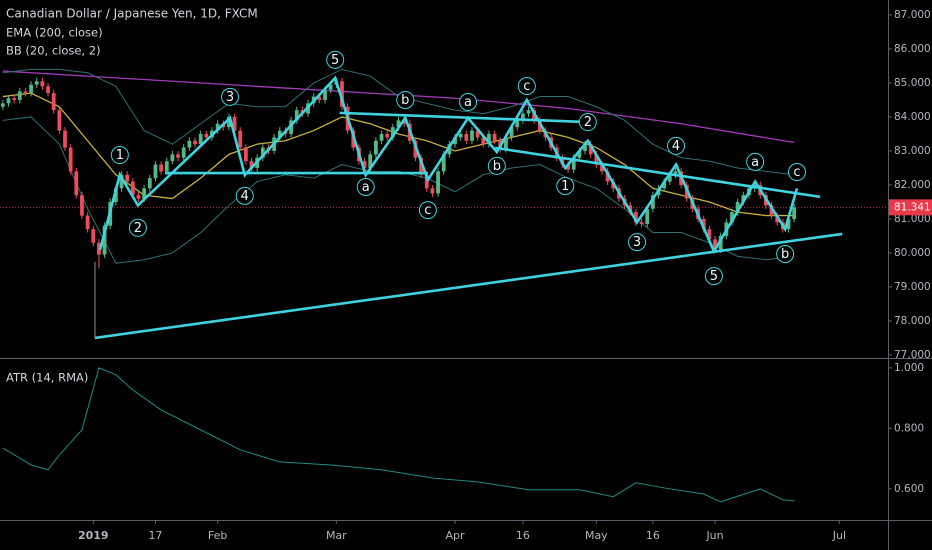 The width and height of the screenshot is (932, 550). I want to click on y-tick-label: 82.000, so click(912, 185).